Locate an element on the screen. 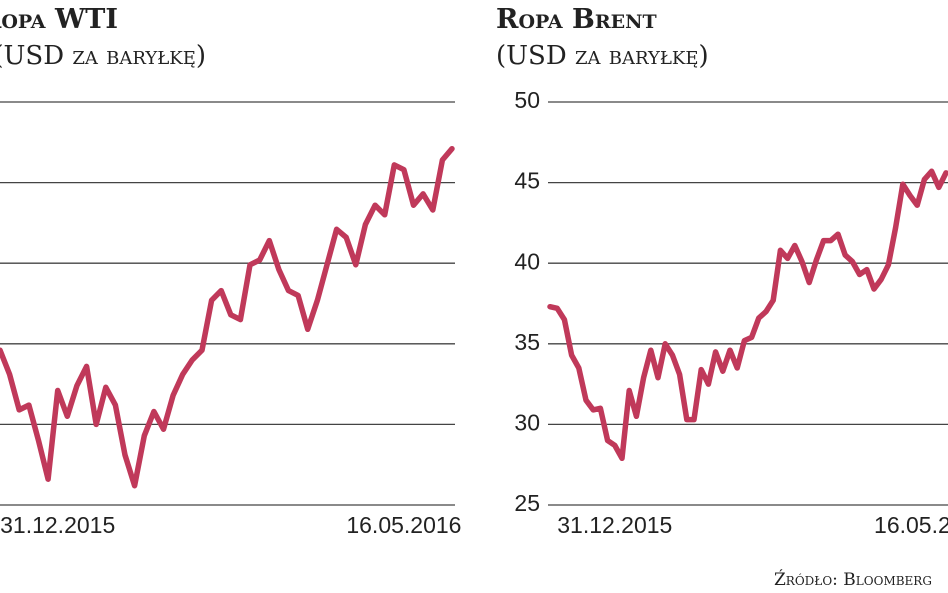  chart-title: Ropa WTI is located at coordinates (59, 19).